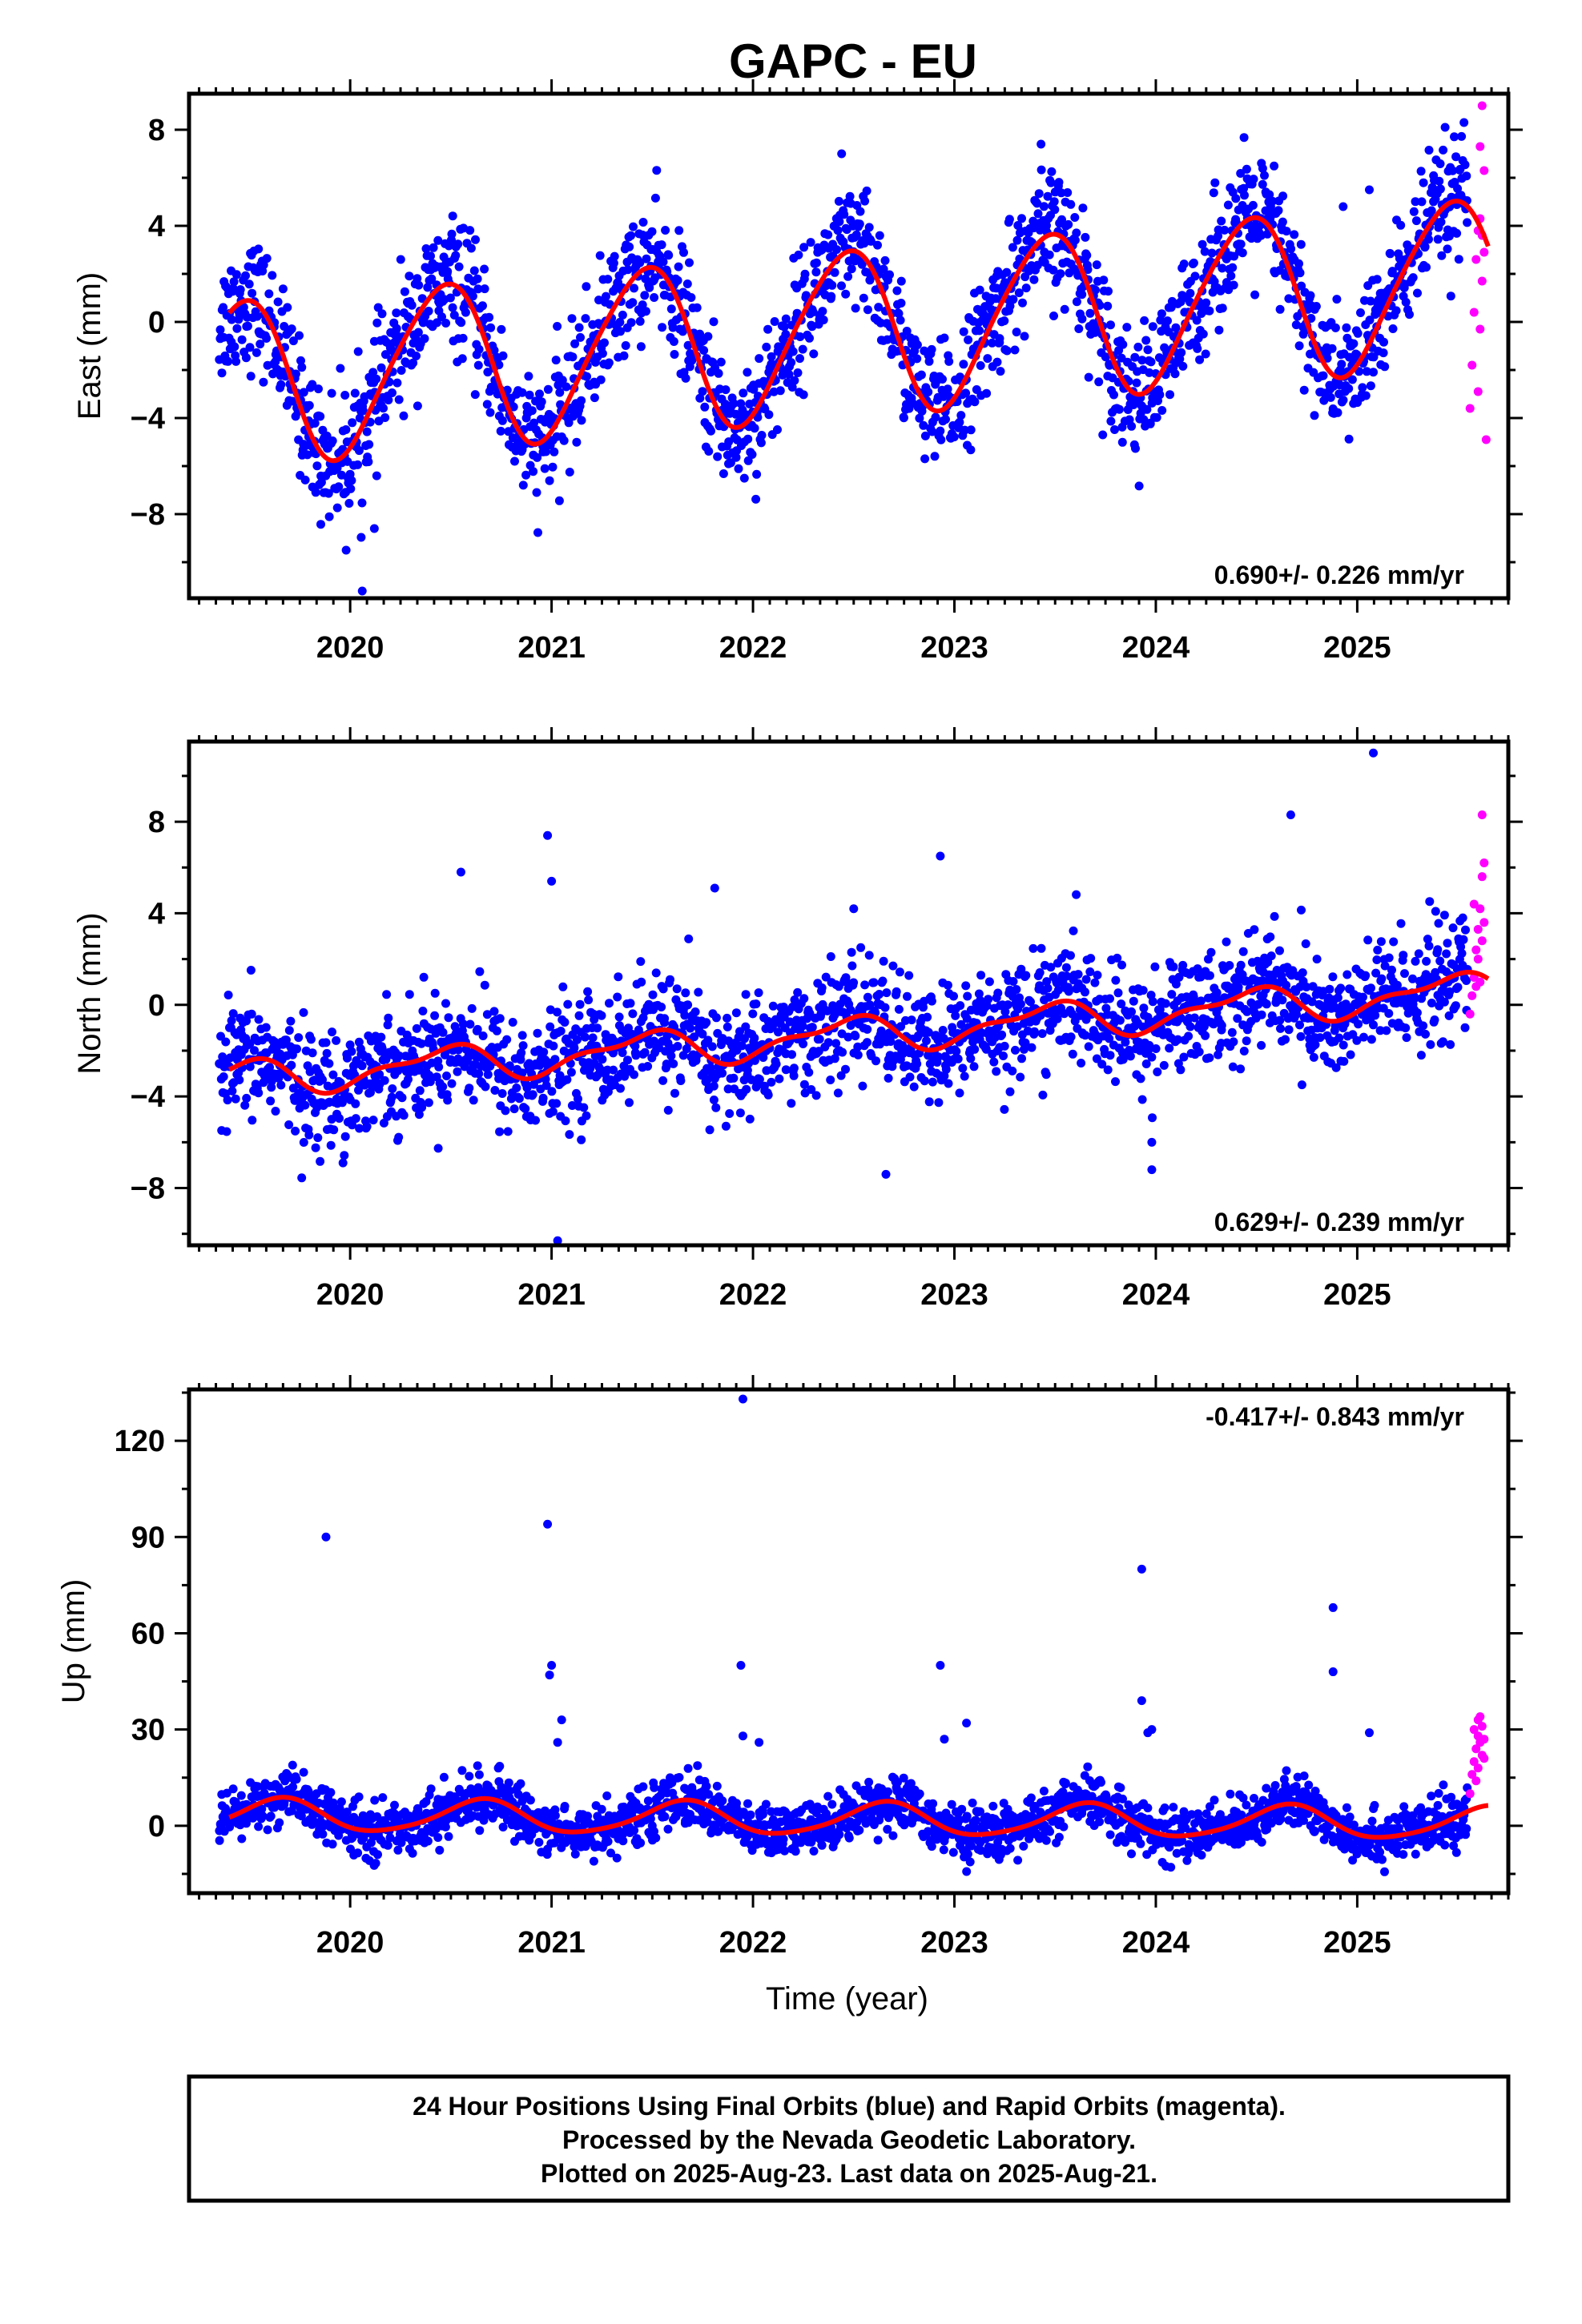 The height and width of the screenshot is (2324, 1582). What do you see at coordinates (156, 130) in the screenshot?
I see `y-tick-label: 8` at bounding box center [156, 130].